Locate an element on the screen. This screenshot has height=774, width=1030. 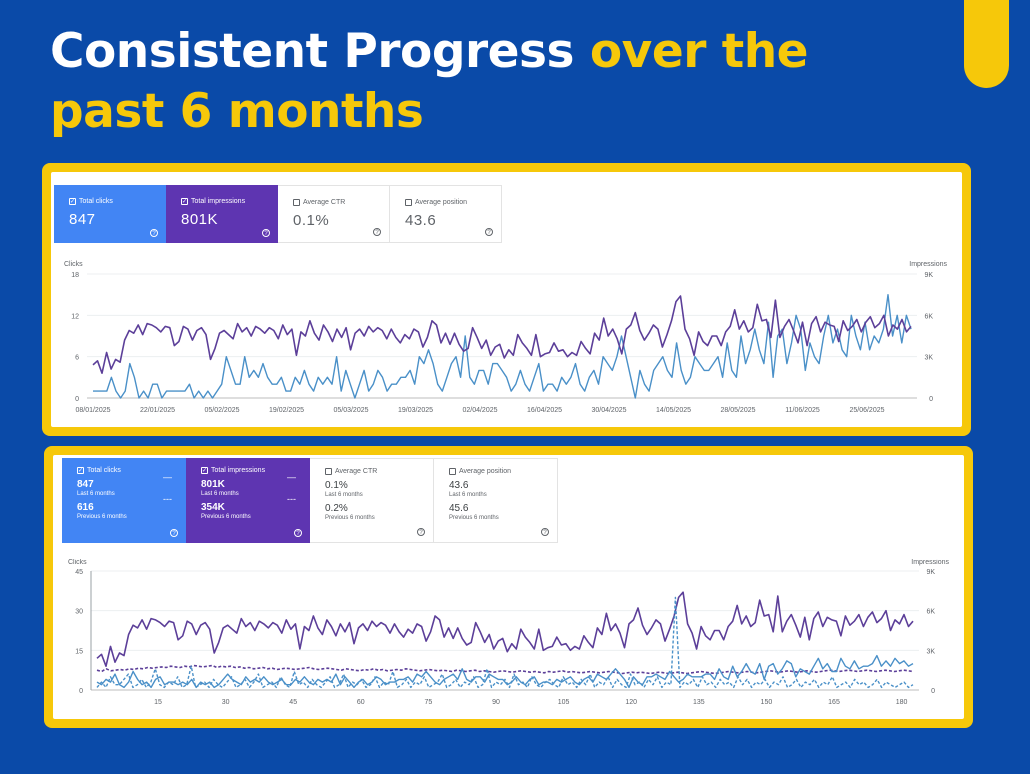
metric-value-current: 43.6 is located at coordinates (459, 485).